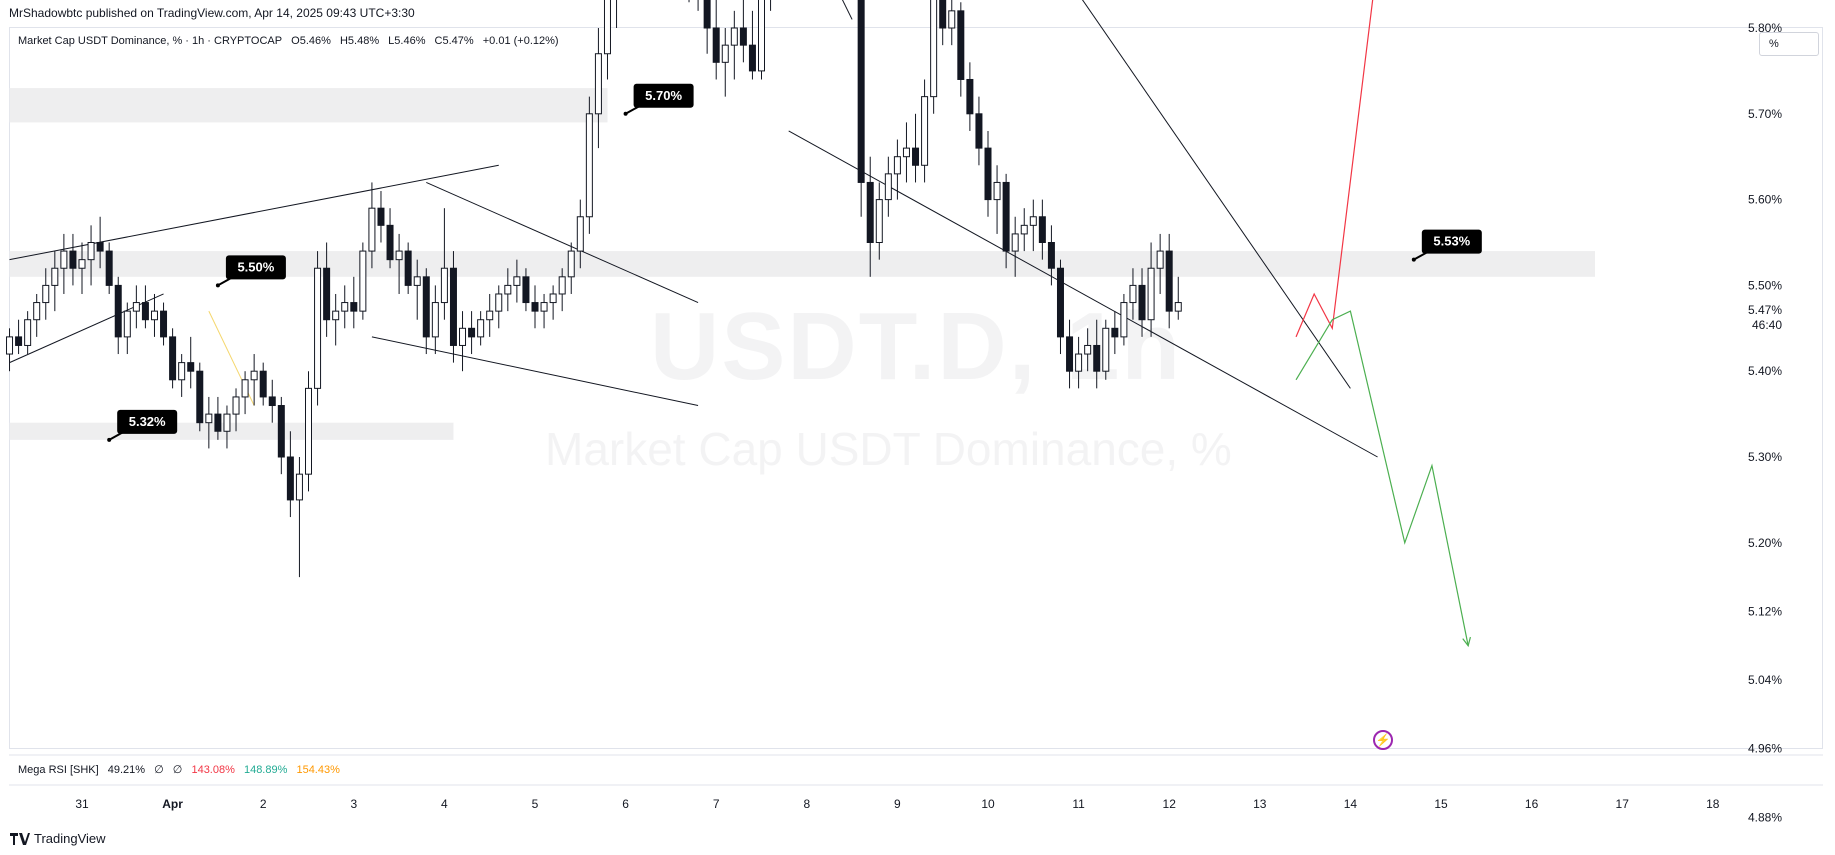 This screenshot has width=1835, height=855. Describe the element at coordinates (70, 838) in the screenshot. I see `brand-text: TradingView` at that location.